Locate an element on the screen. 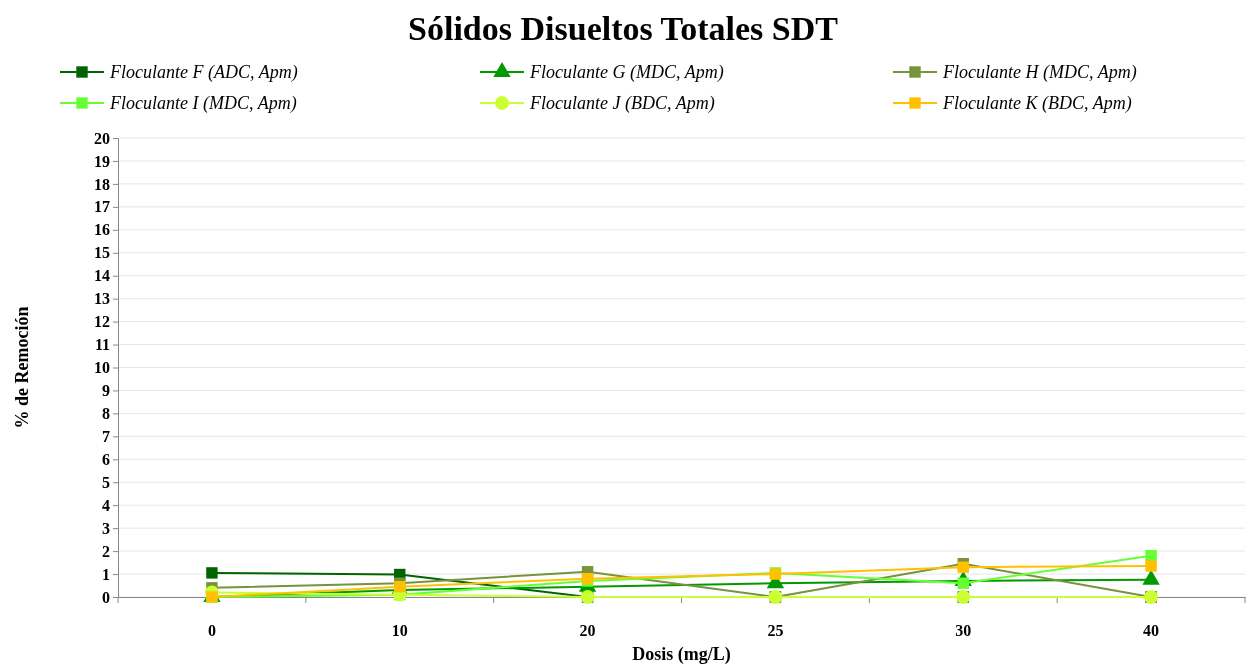 The image size is (1247, 665). y-tick-label: 14 is located at coordinates (102, 276).